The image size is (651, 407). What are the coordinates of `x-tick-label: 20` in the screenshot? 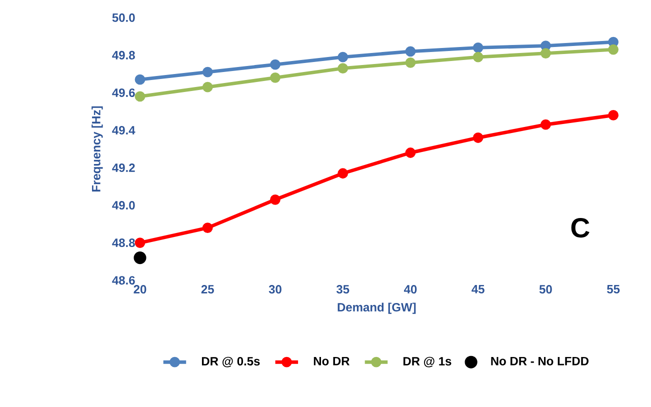 It's located at (140, 289).